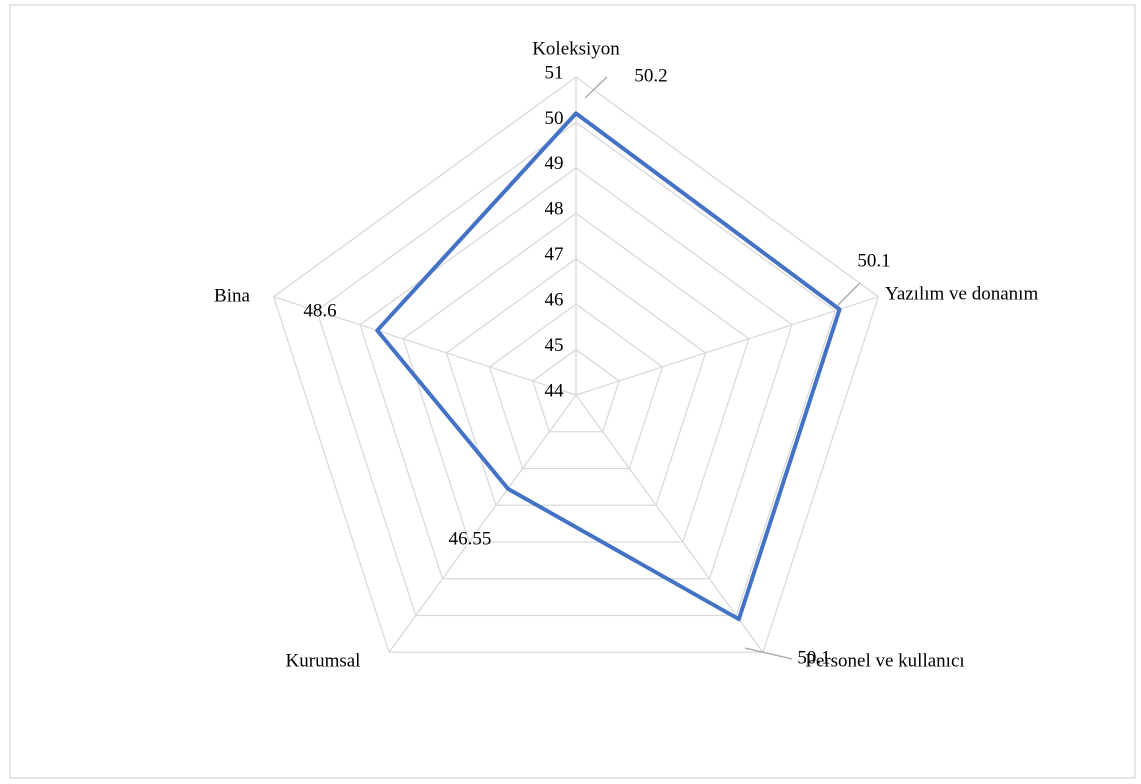 The image size is (1141, 784). Describe the element at coordinates (232, 295) in the screenshot. I see `category-label: Bina` at that location.